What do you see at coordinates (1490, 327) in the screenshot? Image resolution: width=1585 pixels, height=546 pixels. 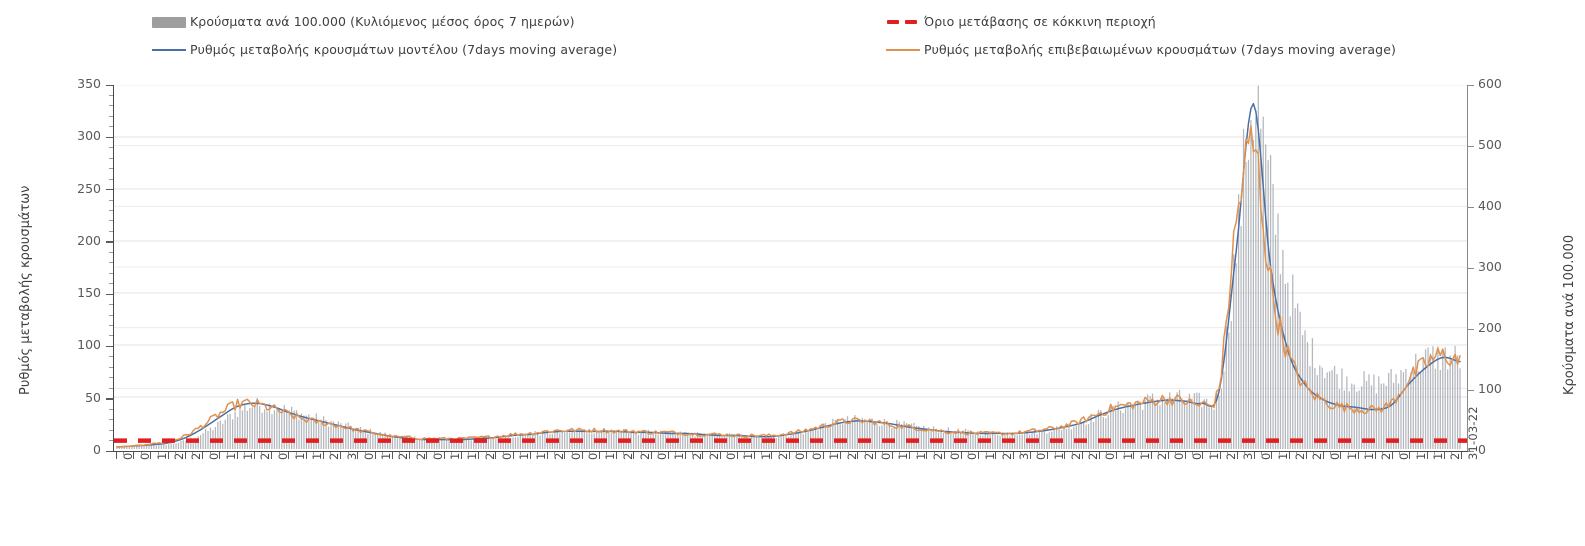 I see `y-axis-tick-label-right: 200` at bounding box center [1490, 327].